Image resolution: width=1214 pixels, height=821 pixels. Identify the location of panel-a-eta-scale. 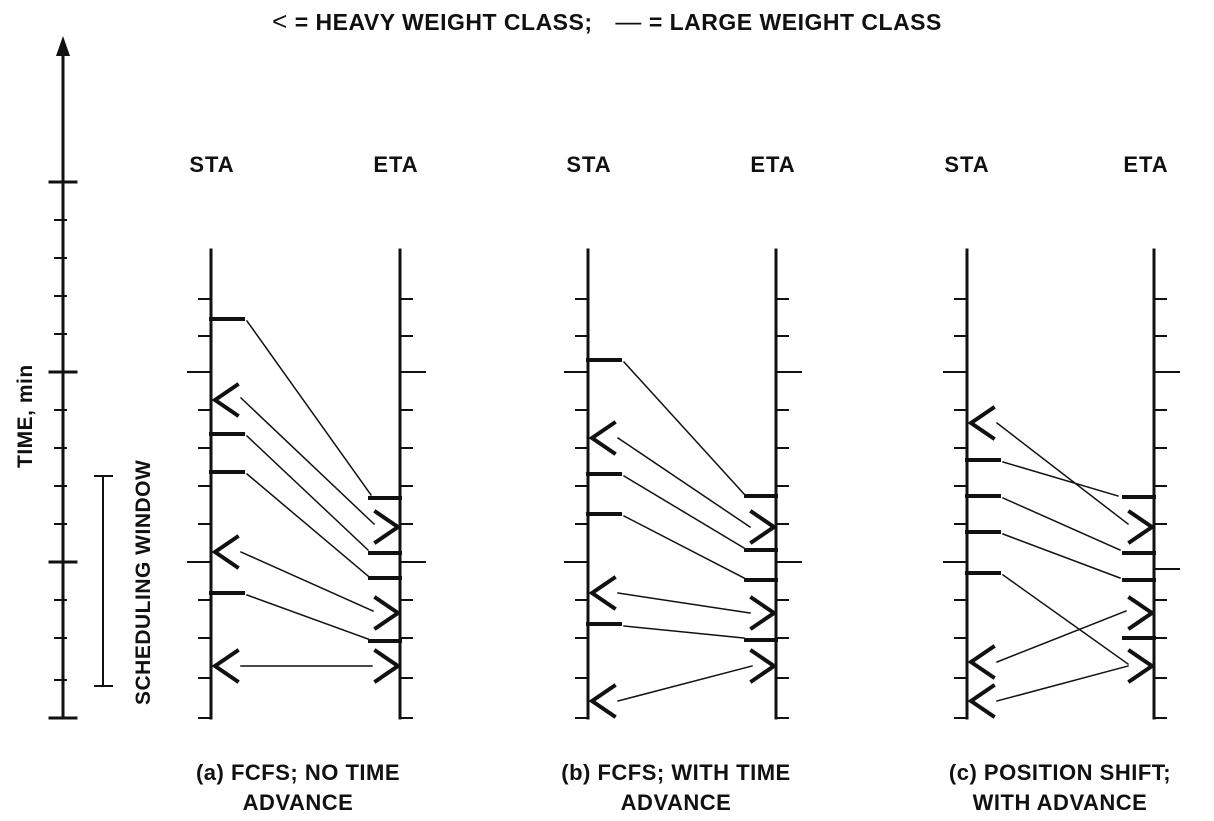
(412, 484).